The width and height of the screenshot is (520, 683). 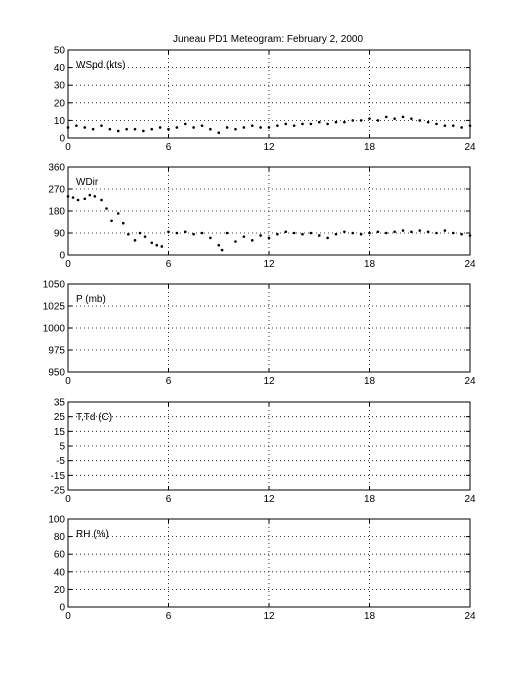 What do you see at coordinates (56, 373) in the screenshot?
I see `y-tick-label: 950` at bounding box center [56, 373].